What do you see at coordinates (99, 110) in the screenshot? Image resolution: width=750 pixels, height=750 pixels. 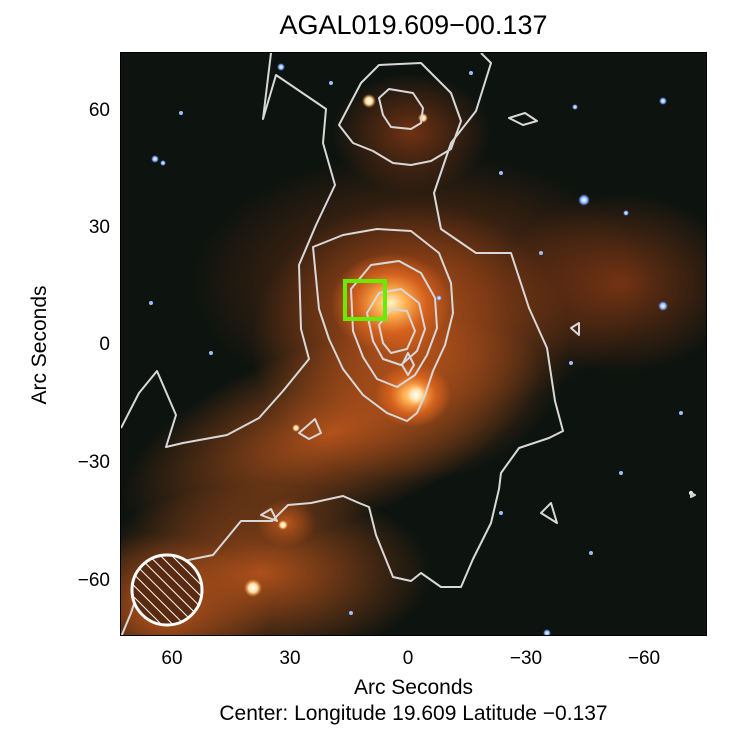 I see `y-tick-label: 60` at bounding box center [99, 110].